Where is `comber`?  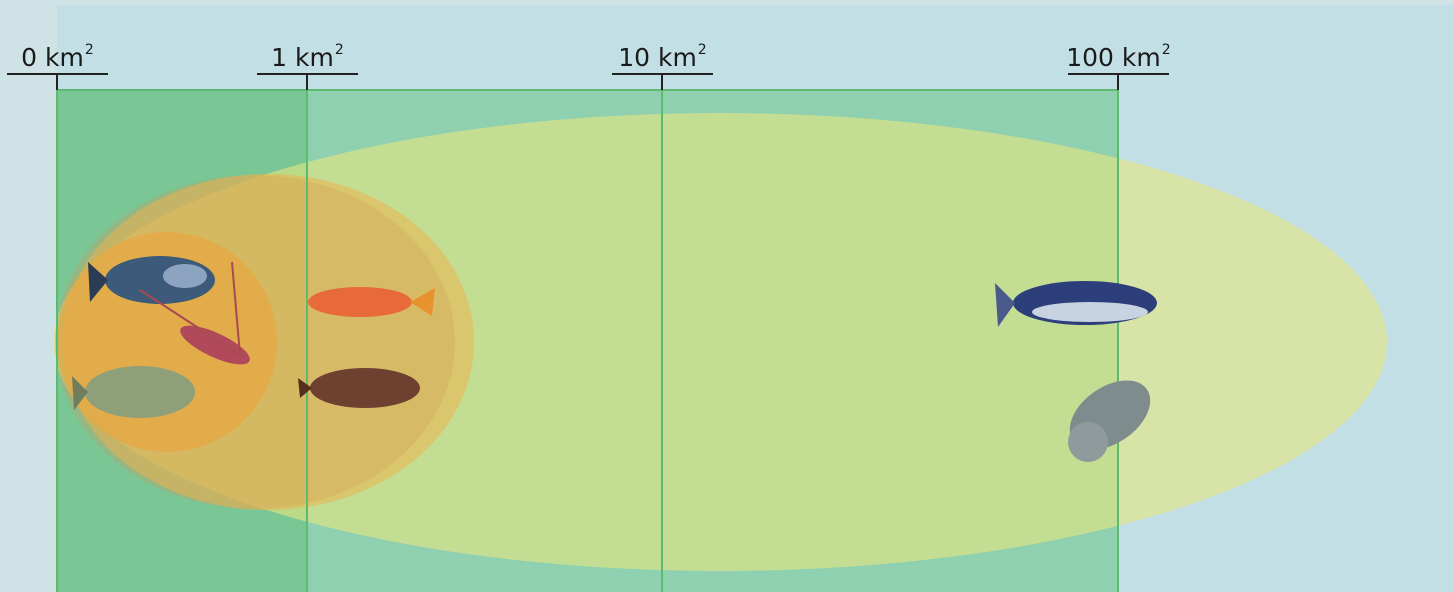
comber is located at coordinates (371, 302).